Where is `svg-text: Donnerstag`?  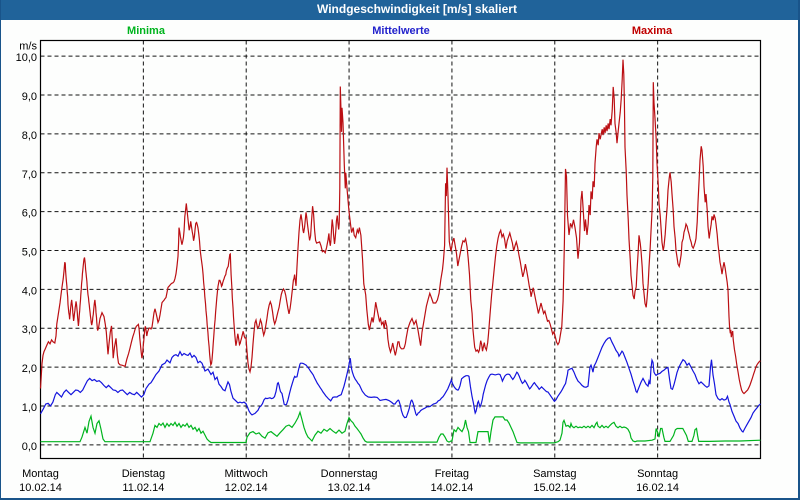
svg-text: Donnerstag is located at coordinates (349, 474).